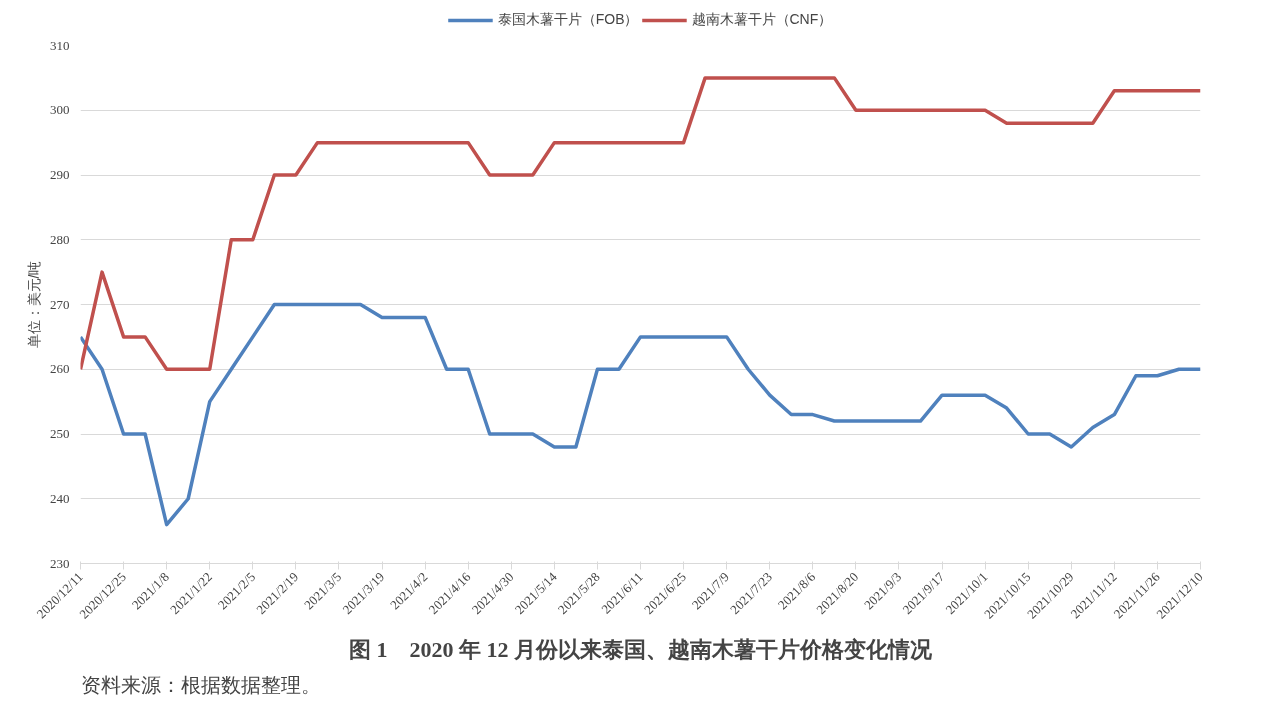  I want to click on y-tick-label: 230, so click(60, 563).